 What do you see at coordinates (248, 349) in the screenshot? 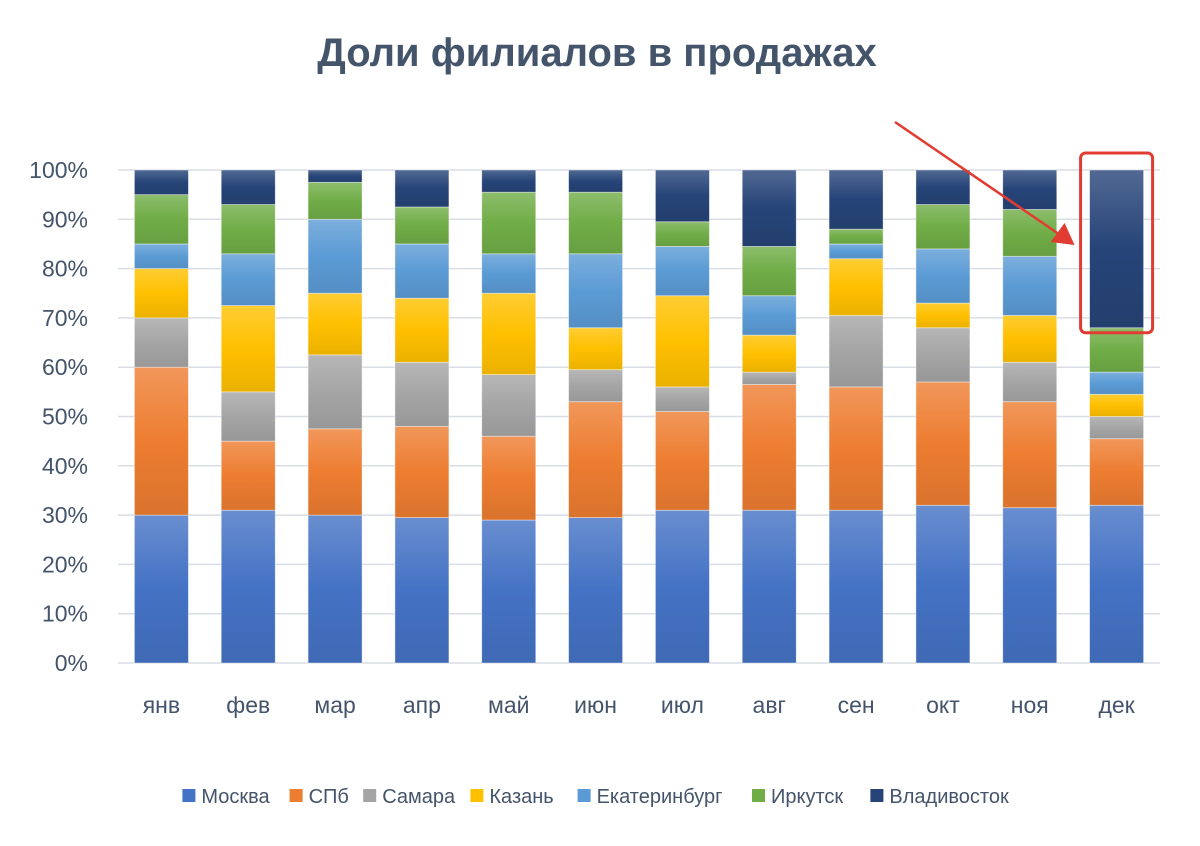
I see `bar-segment-Казань-фев` at bounding box center [248, 349].